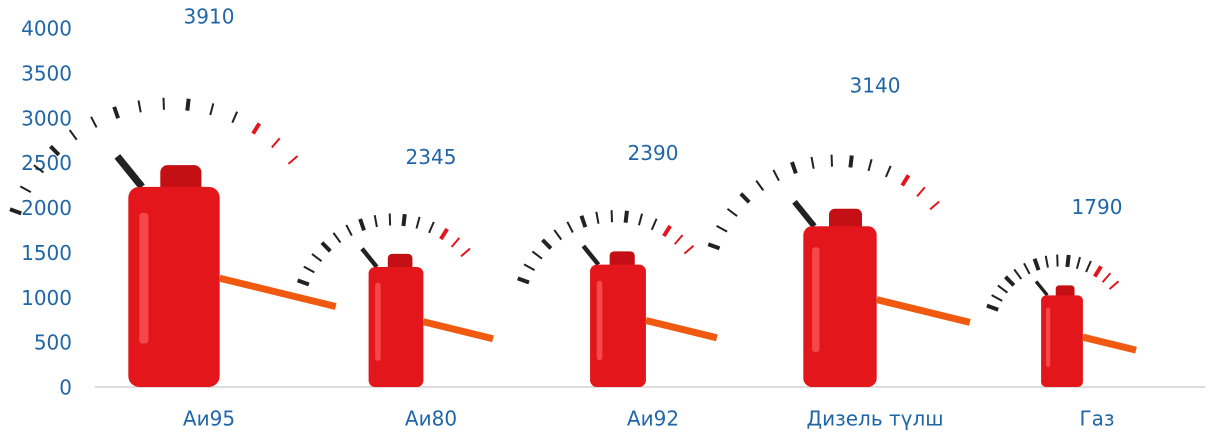  I want to click on value-label: 1790, so click(1097, 207).